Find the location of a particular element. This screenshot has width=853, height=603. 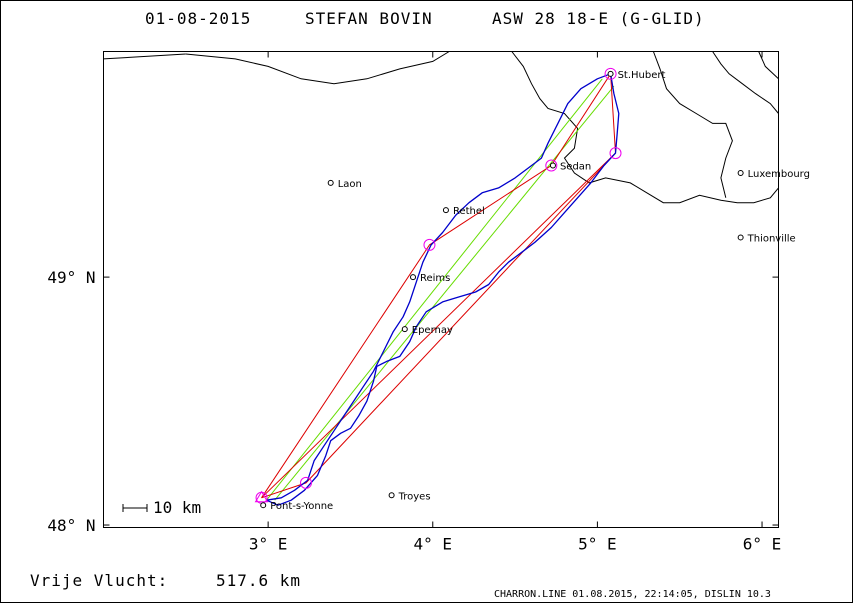

city-label-laon: Laon is located at coordinates (350, 184).